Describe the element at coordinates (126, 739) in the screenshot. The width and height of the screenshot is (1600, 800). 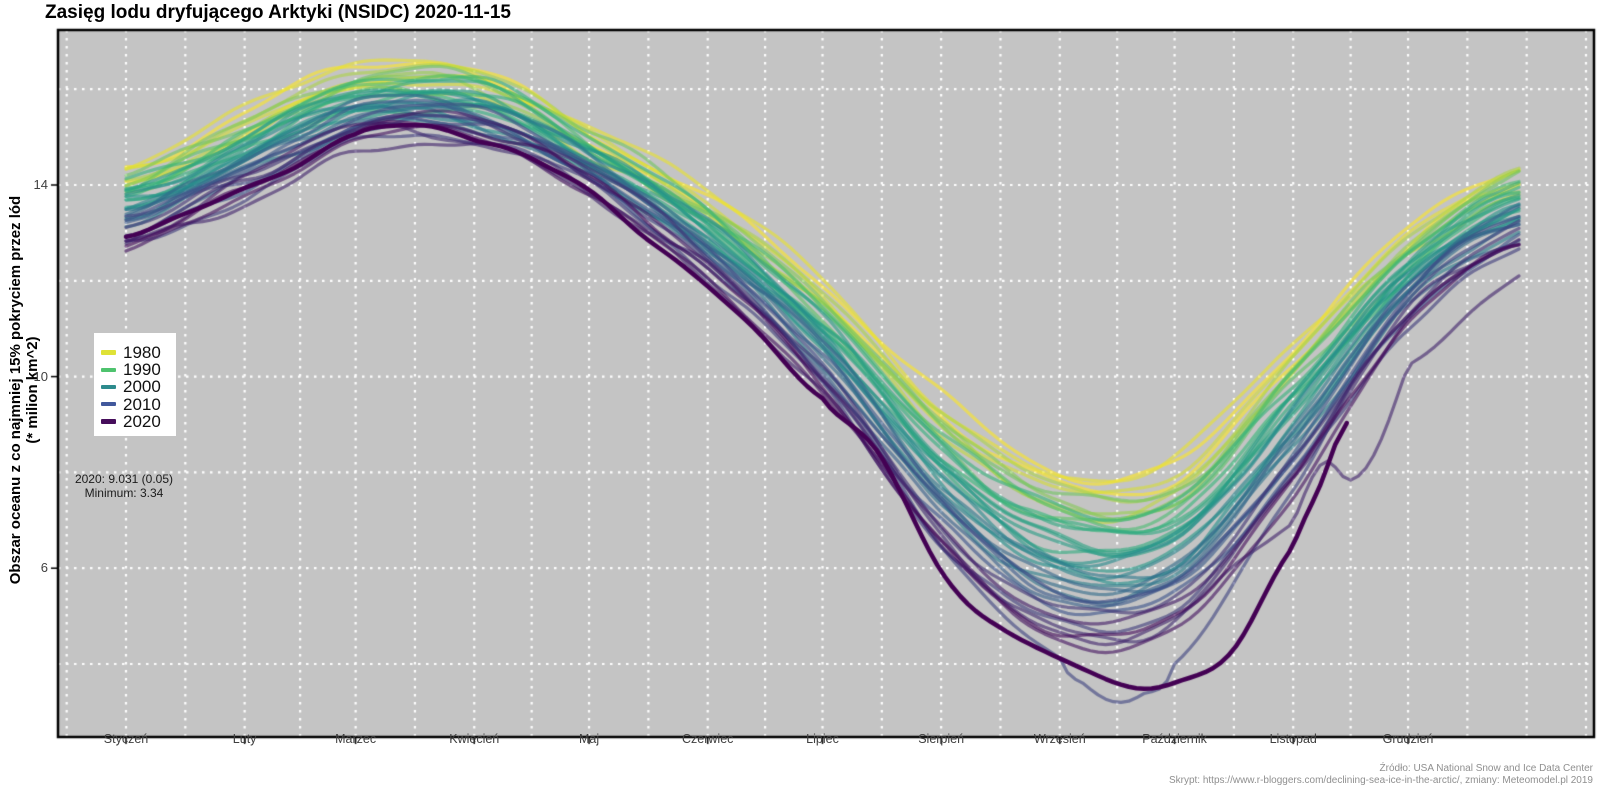
I see `x-tick-label: Styczeń` at that location.